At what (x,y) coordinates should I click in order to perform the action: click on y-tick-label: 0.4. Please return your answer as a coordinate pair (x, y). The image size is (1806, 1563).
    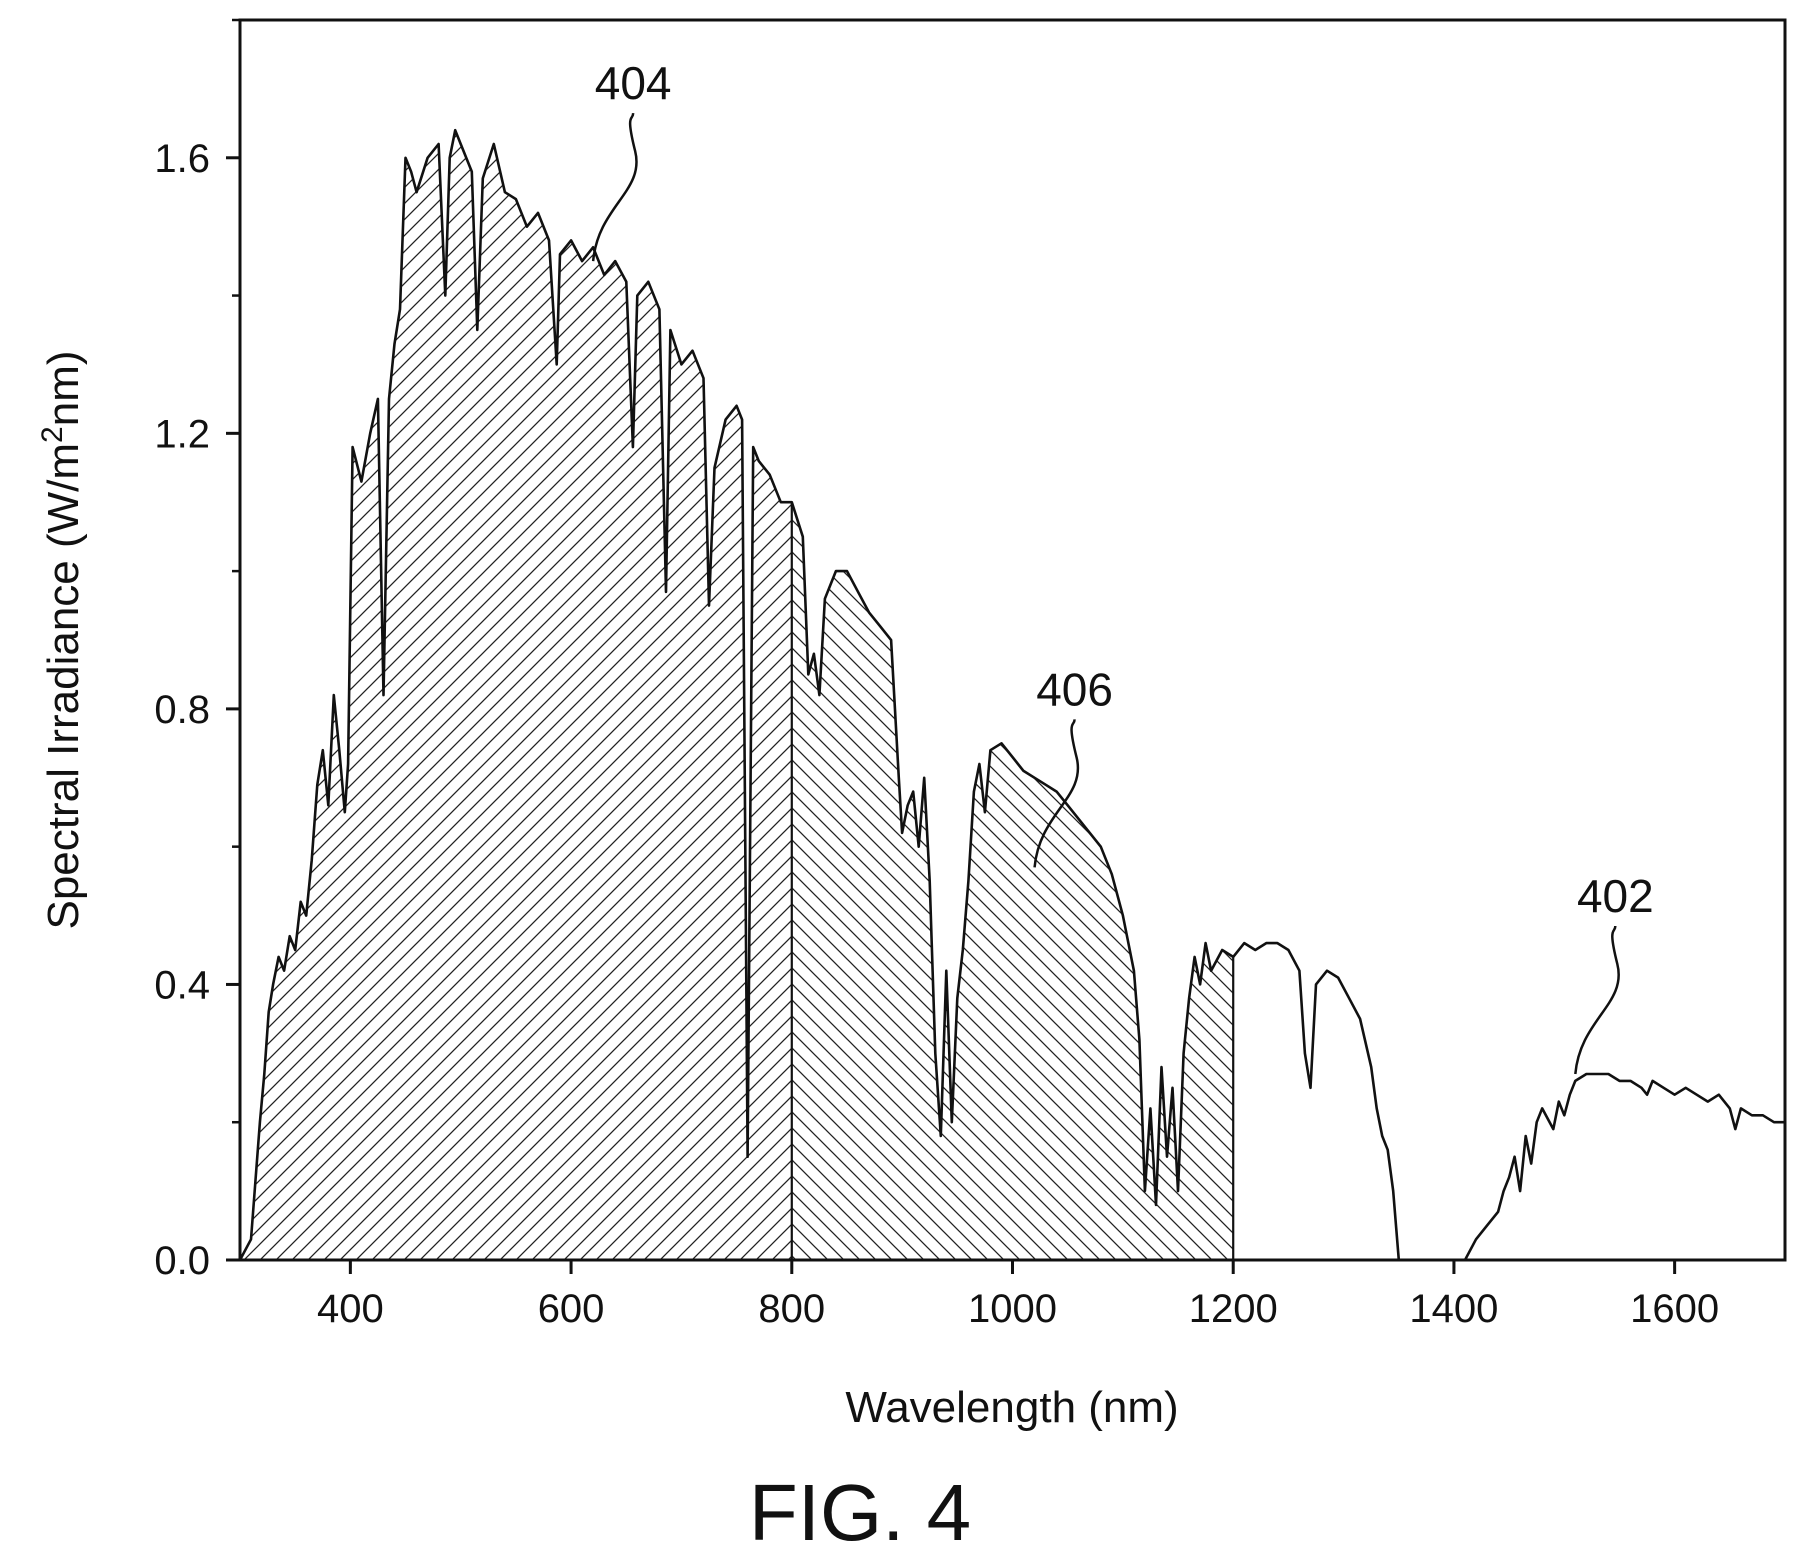
    Looking at the image, I should click on (182, 985).